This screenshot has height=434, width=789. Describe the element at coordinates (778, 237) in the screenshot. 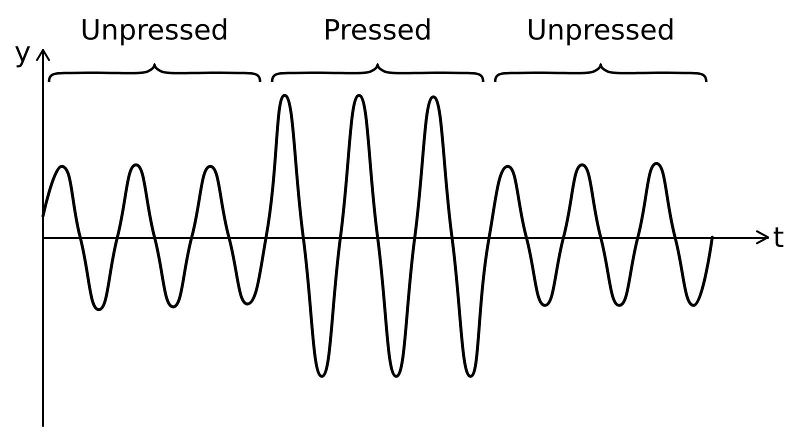

I see `x-axis-title: t` at that location.